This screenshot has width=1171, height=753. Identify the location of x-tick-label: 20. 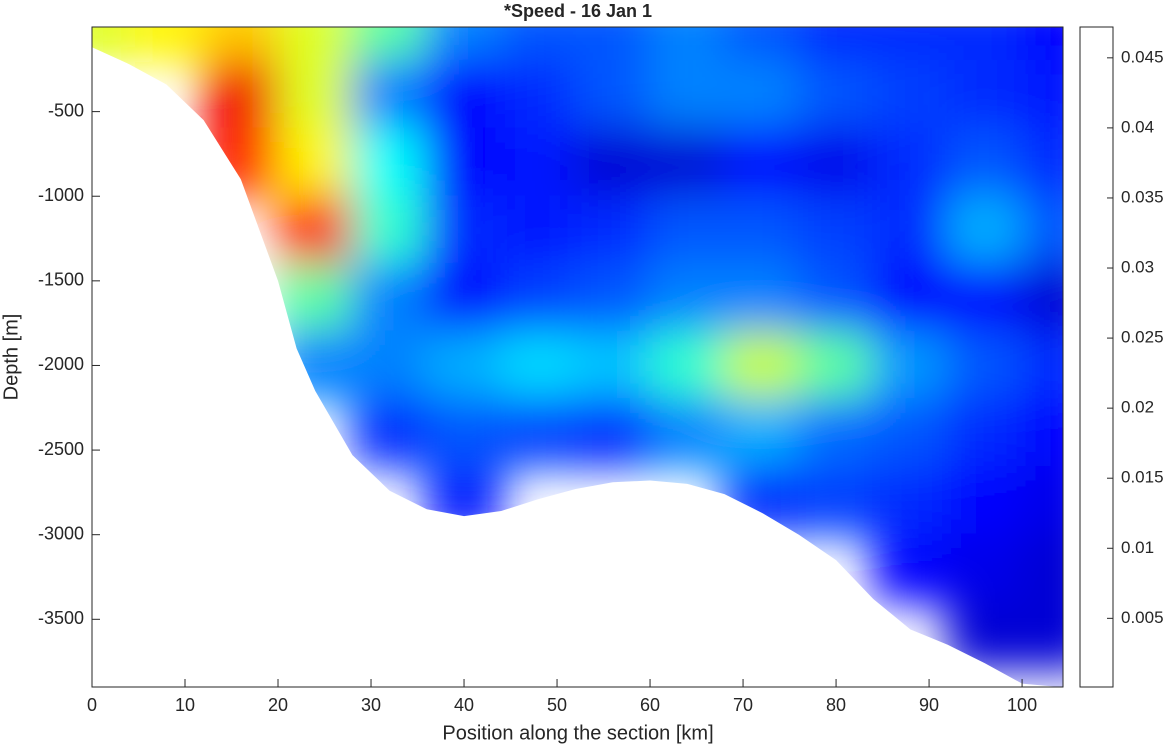
(278, 705).